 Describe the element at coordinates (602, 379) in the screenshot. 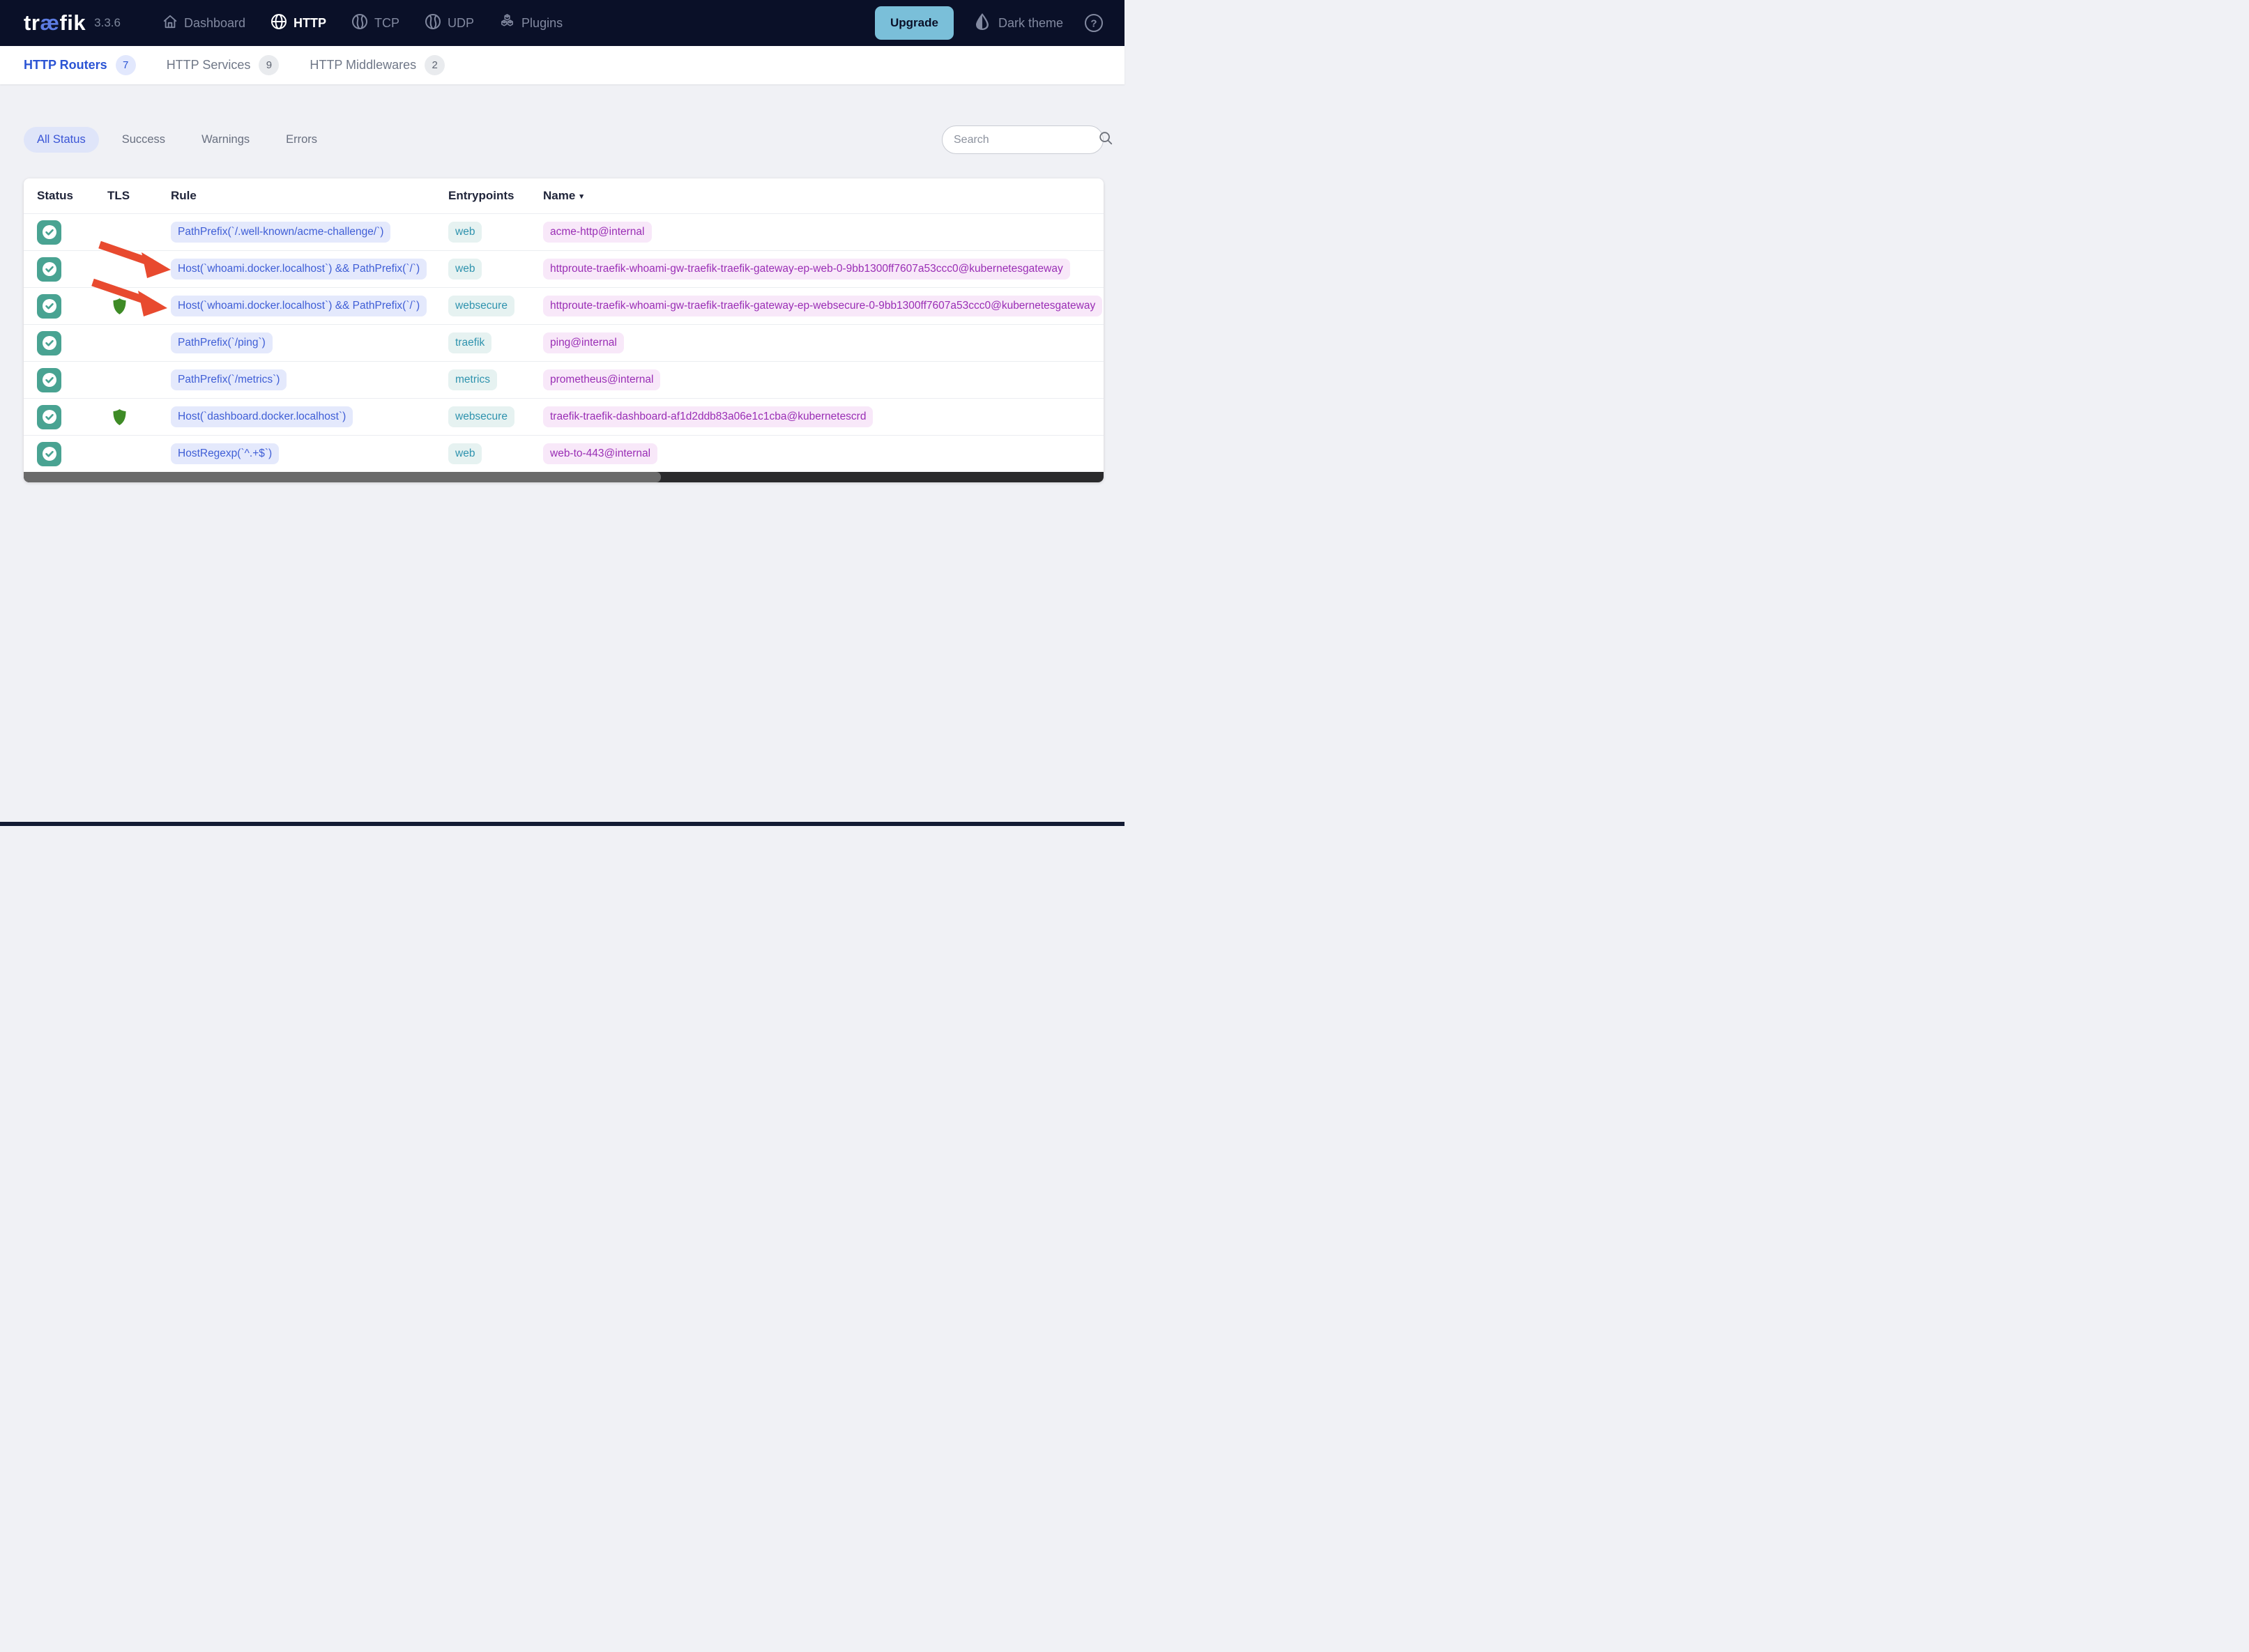

I see `name-pill: prometheus@internal` at that location.